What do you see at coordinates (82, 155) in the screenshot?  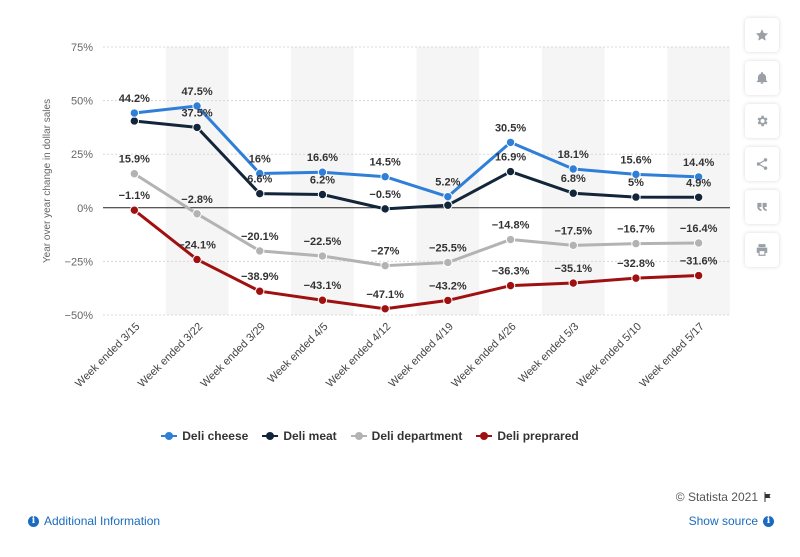 I see `y-tick-label: 25%` at bounding box center [82, 155].